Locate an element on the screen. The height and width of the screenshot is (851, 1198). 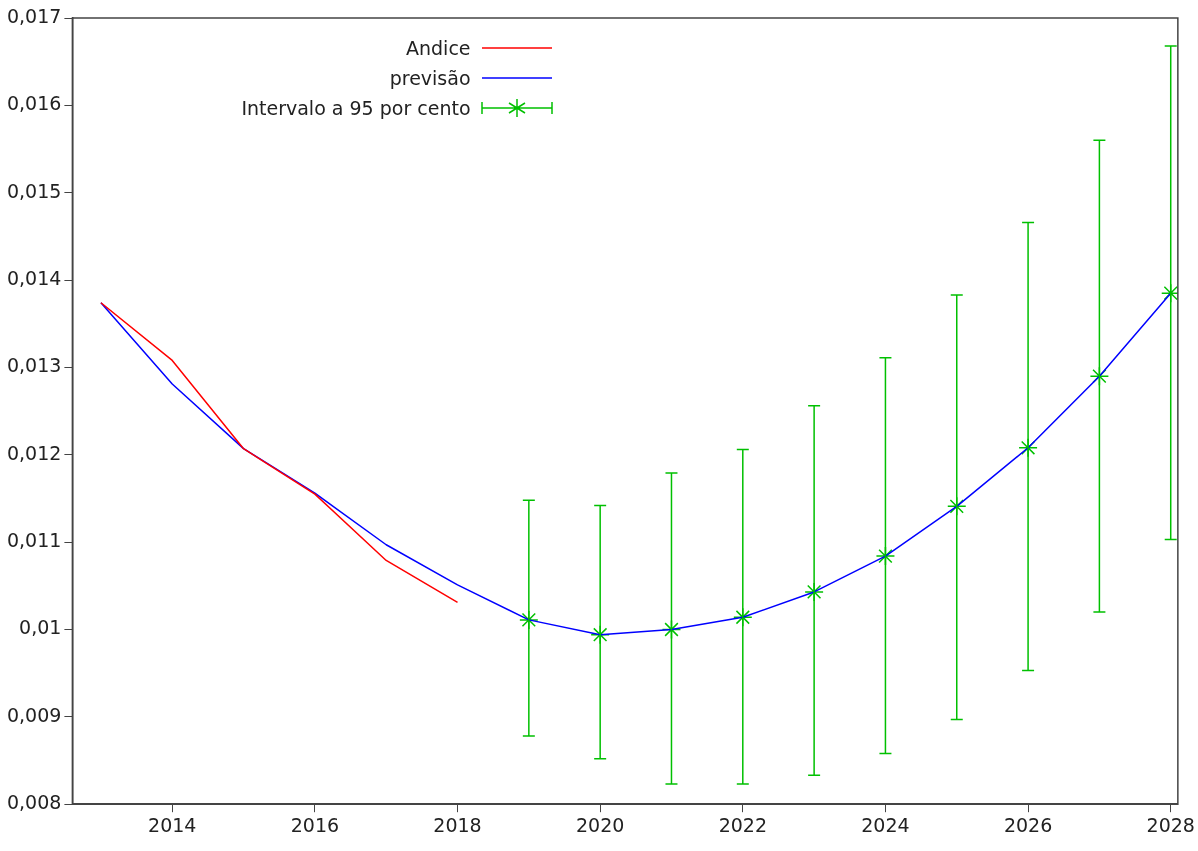
y-tick-label: 0,013 is located at coordinates (34, 365).